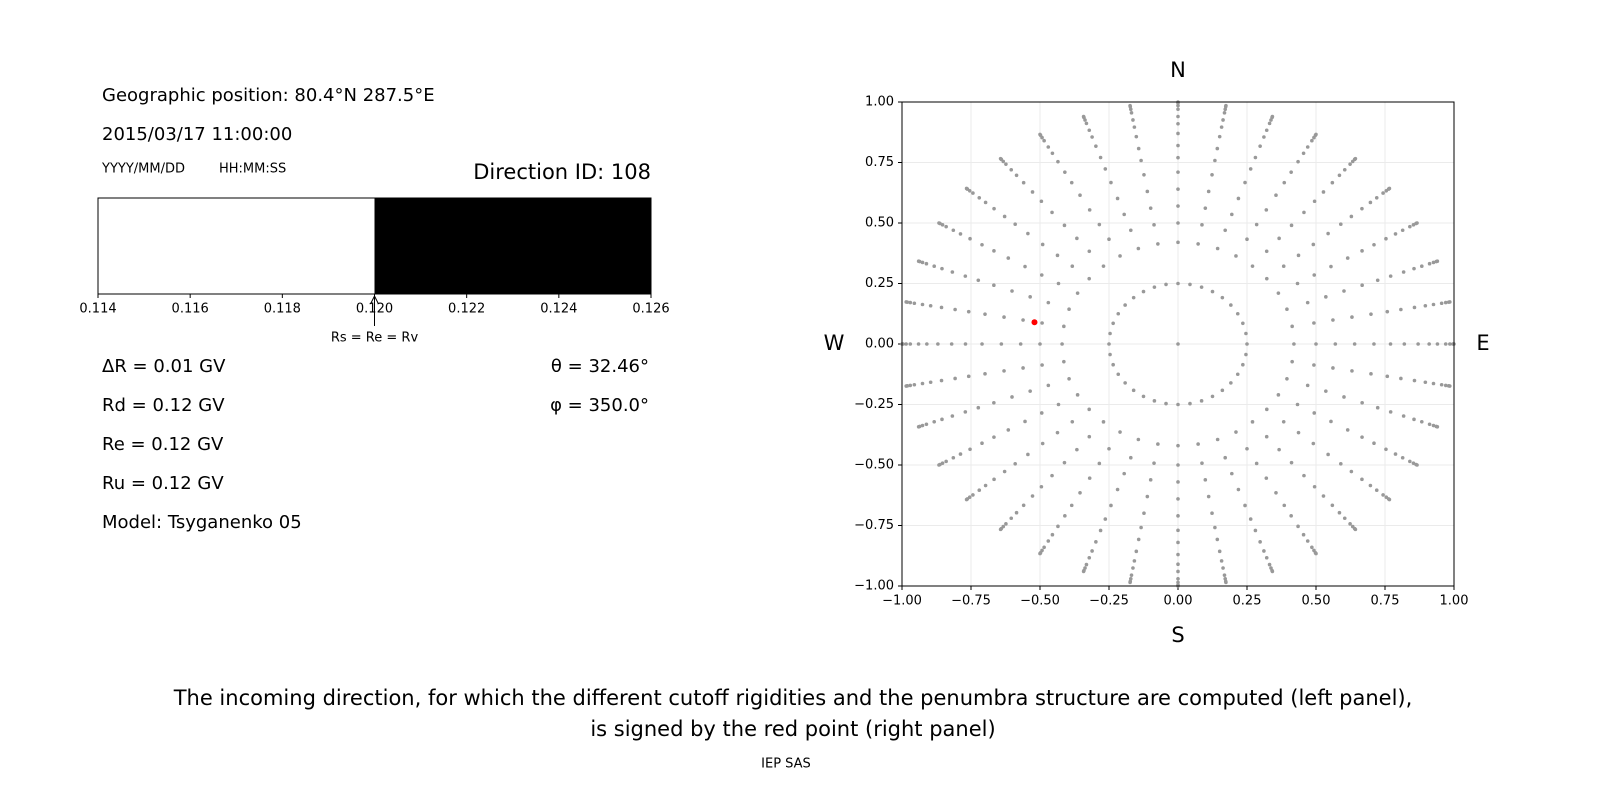 The width and height of the screenshot is (1600, 800). Describe the element at coordinates (874, 525) in the screenshot. I see `y-tick-label: −0.75` at that location.